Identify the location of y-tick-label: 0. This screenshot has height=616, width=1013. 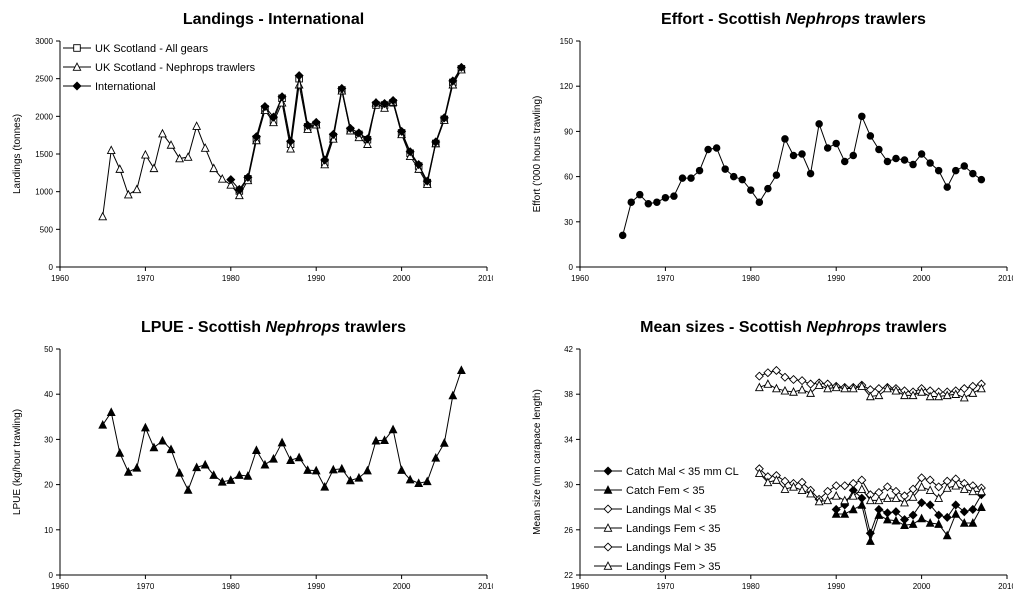
(51, 267).